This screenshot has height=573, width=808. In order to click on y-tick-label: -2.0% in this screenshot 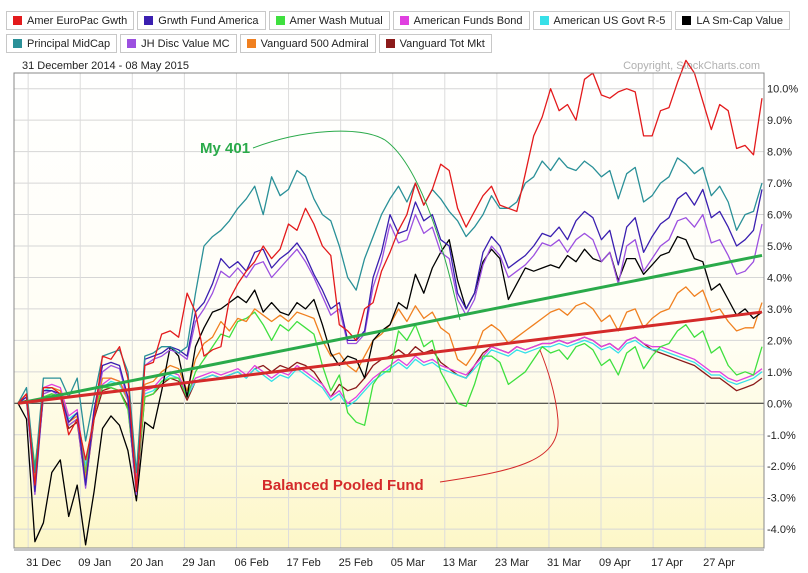, I will do `click(781, 467)`.